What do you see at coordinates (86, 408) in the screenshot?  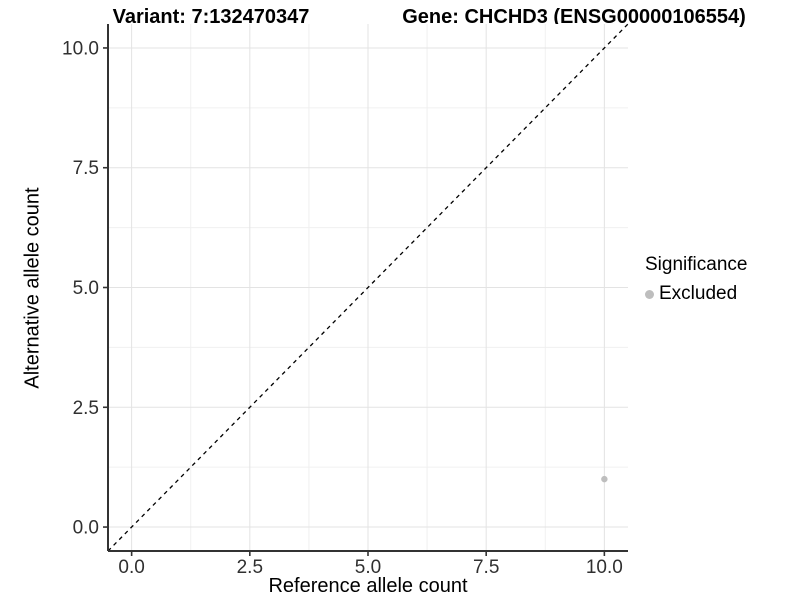 I see `y-tick-label: 2.5` at bounding box center [86, 408].